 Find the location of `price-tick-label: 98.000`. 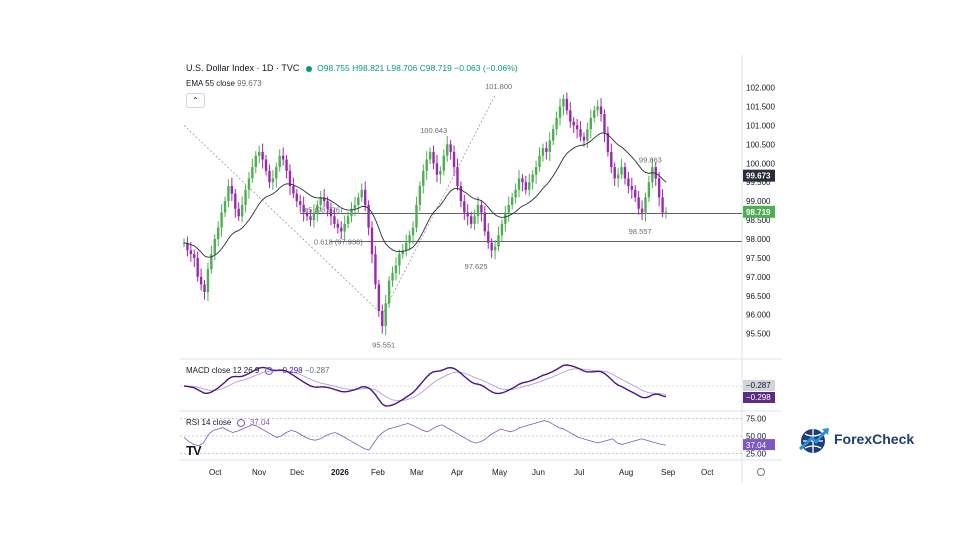

price-tick-label: 98.000 is located at coordinates (758, 239).